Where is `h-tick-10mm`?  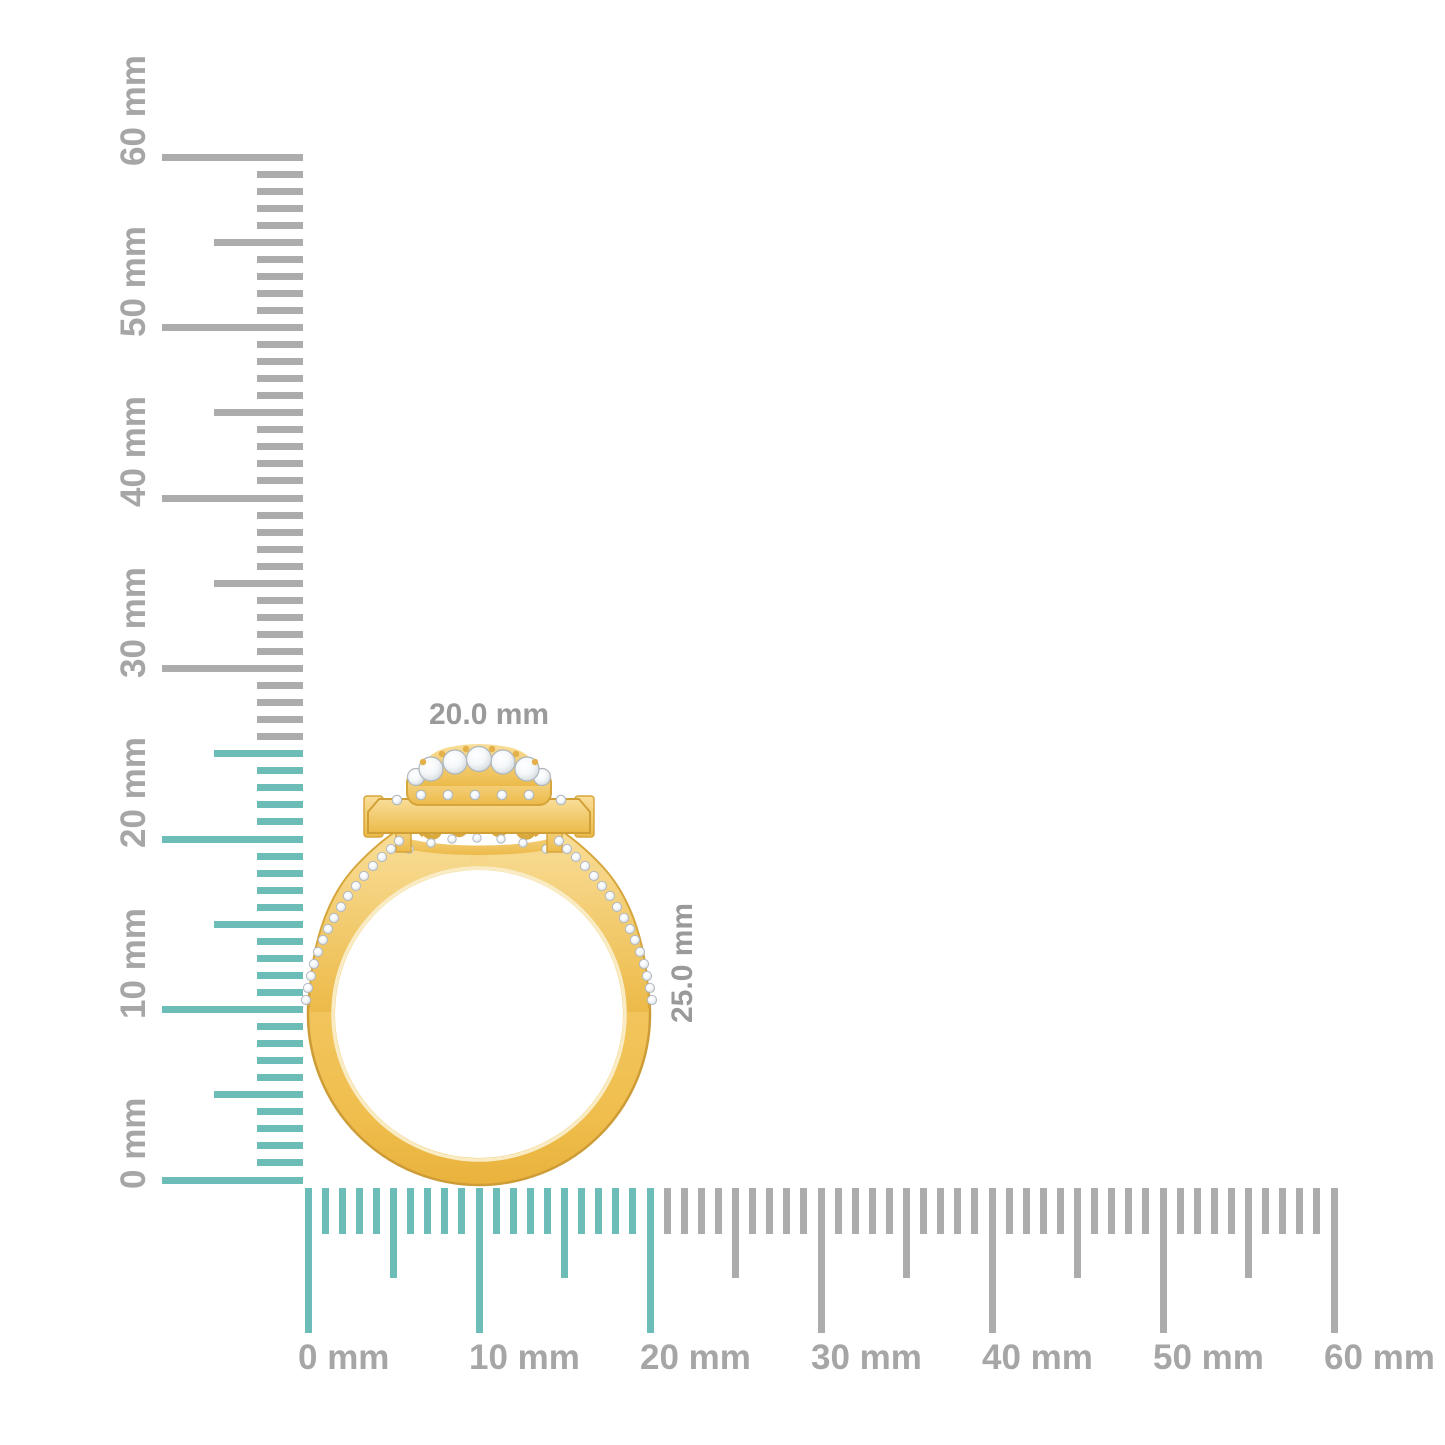
h-tick-10mm is located at coordinates (479, 1260).